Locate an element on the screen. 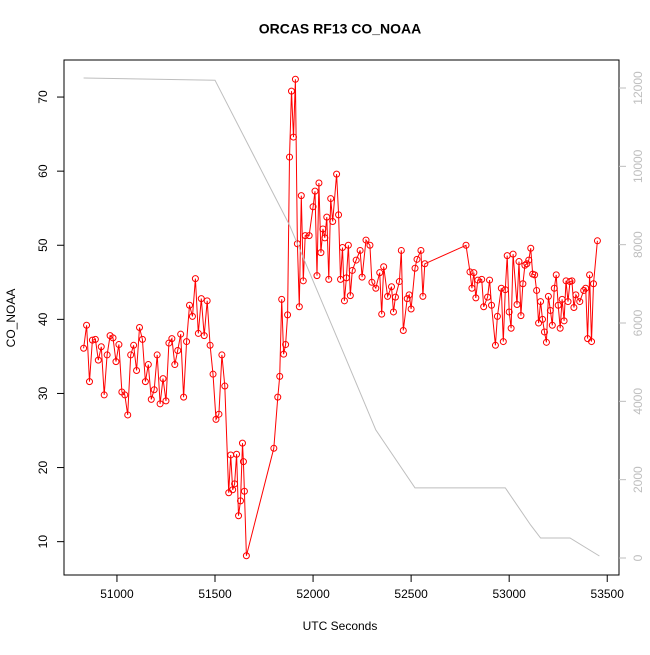 The width and height of the screenshot is (650, 655). y-tick-label: 50 is located at coordinates (43, 245).